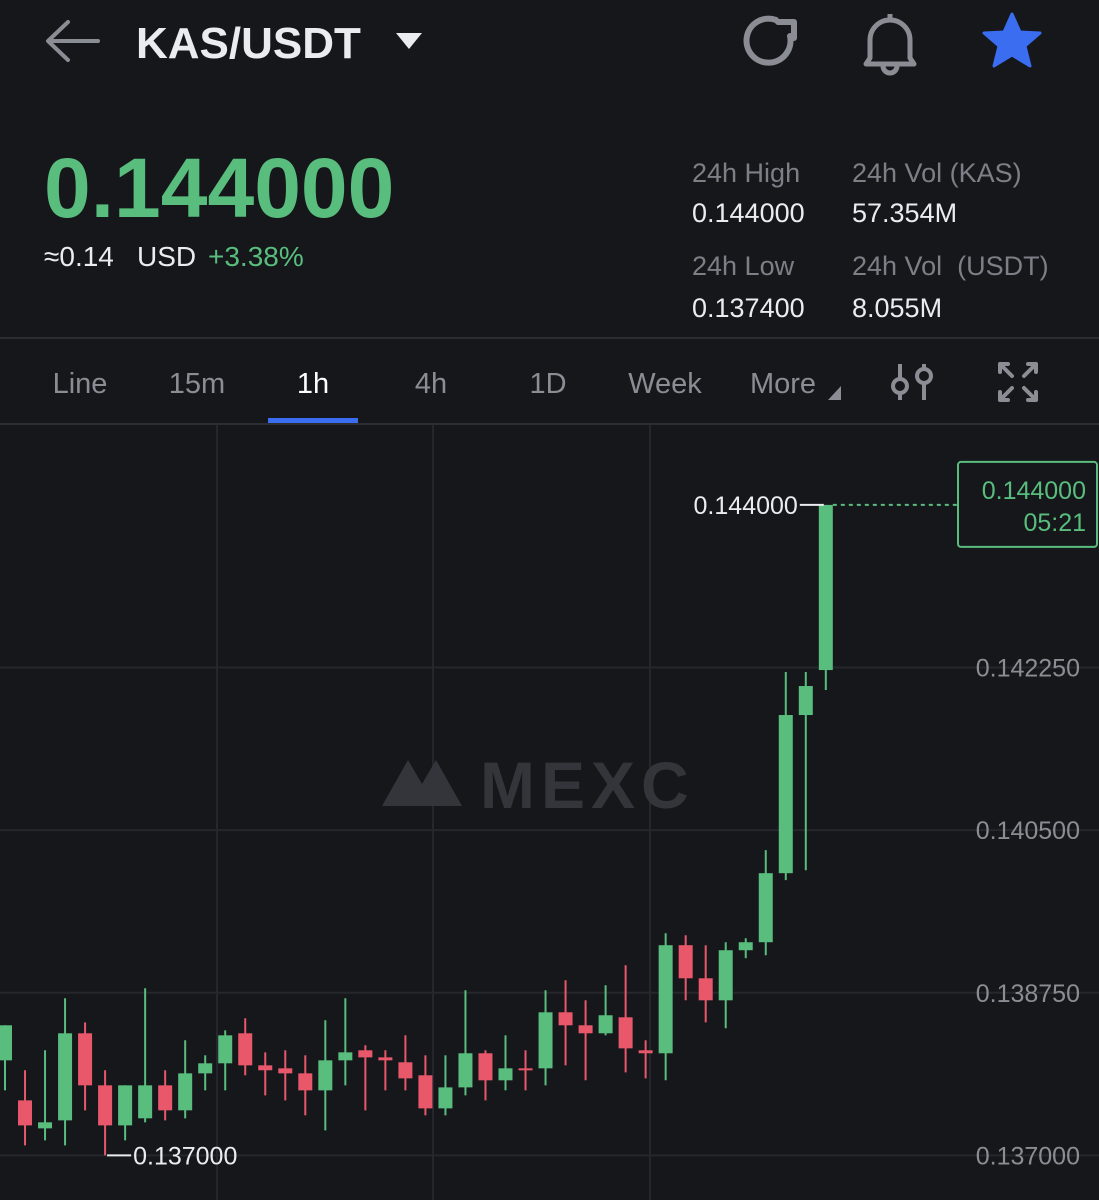 Image resolution: width=1099 pixels, height=1200 pixels. What do you see at coordinates (786, 30) in the screenshot?
I see `refresh-arrow` at bounding box center [786, 30].